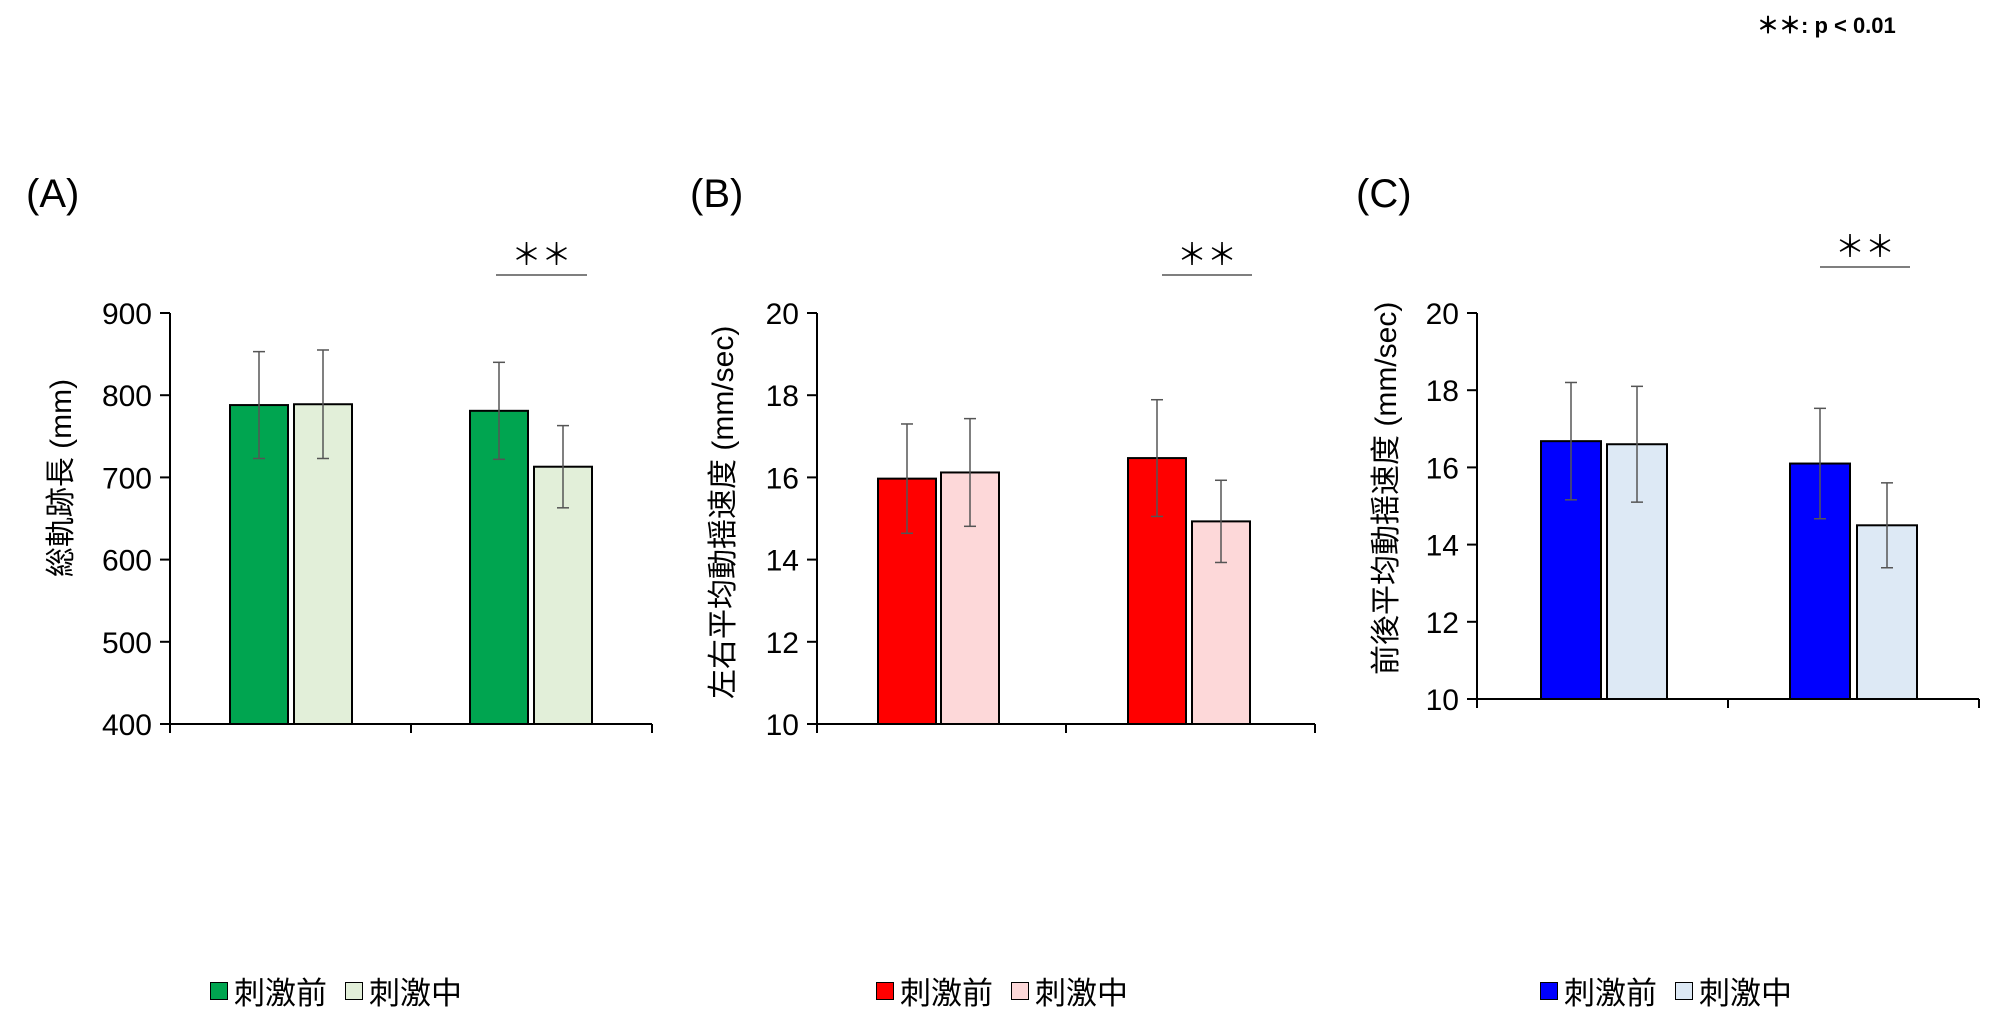 This screenshot has height=1025, width=1999. I want to click on legend-item-c-1: 刺激前, so click(1598, 990).